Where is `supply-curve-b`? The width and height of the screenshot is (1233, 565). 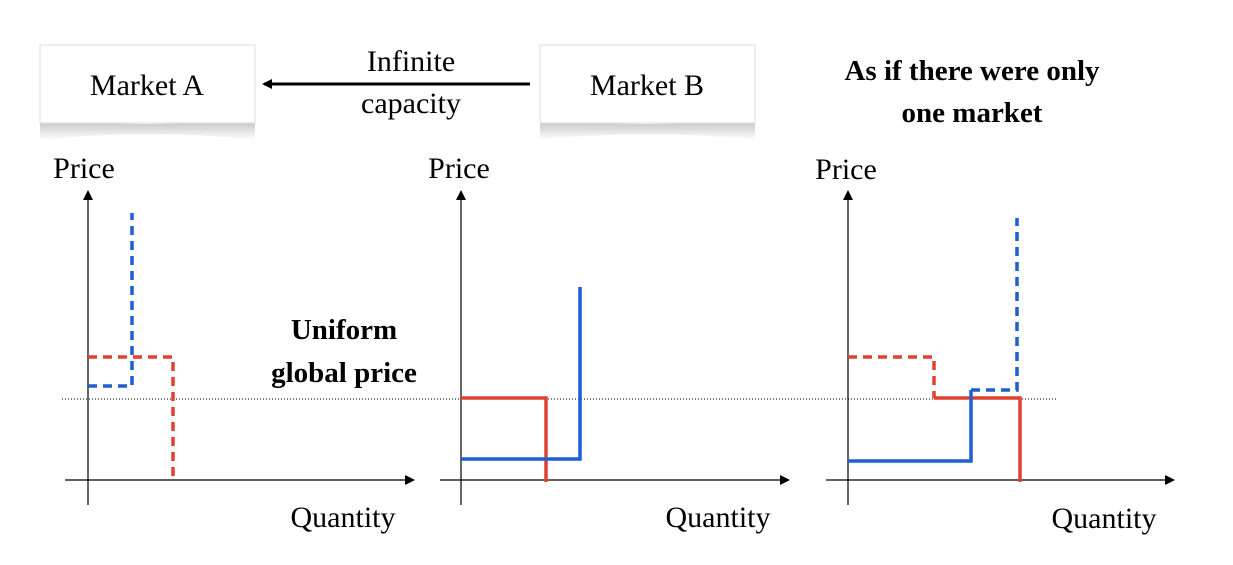
supply-curve-b is located at coordinates (910, 426).